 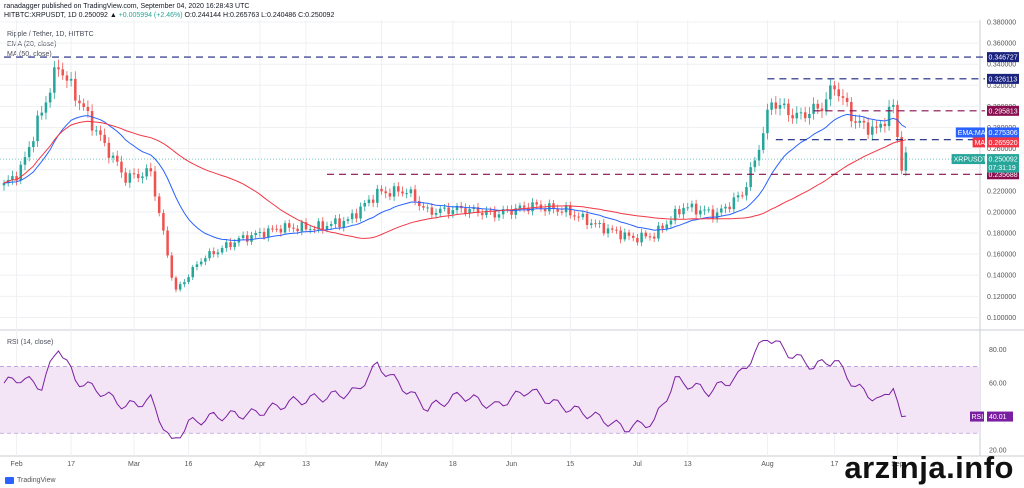 What do you see at coordinates (1001, 23) in the screenshot?
I see `price-tick-label: 0.380000` at bounding box center [1001, 23].